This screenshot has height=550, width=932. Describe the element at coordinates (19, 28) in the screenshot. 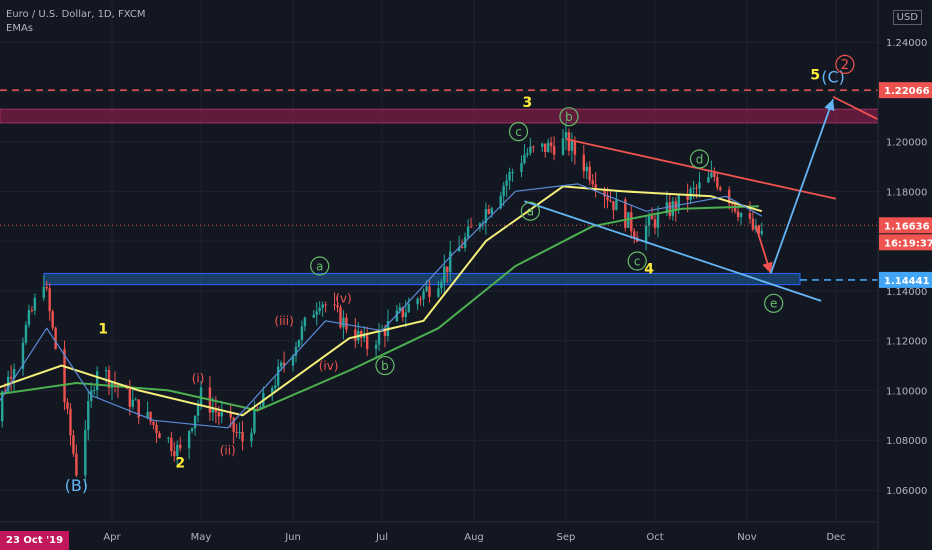

I see `indicator-label: EMAs` at that location.